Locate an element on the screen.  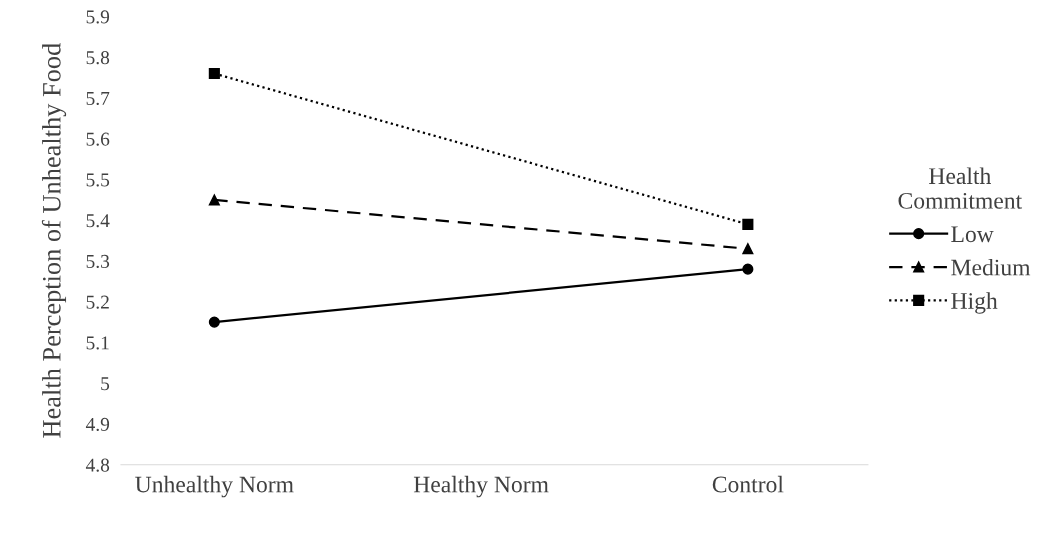
y-tick-label: 5.4 is located at coordinates (98, 221).